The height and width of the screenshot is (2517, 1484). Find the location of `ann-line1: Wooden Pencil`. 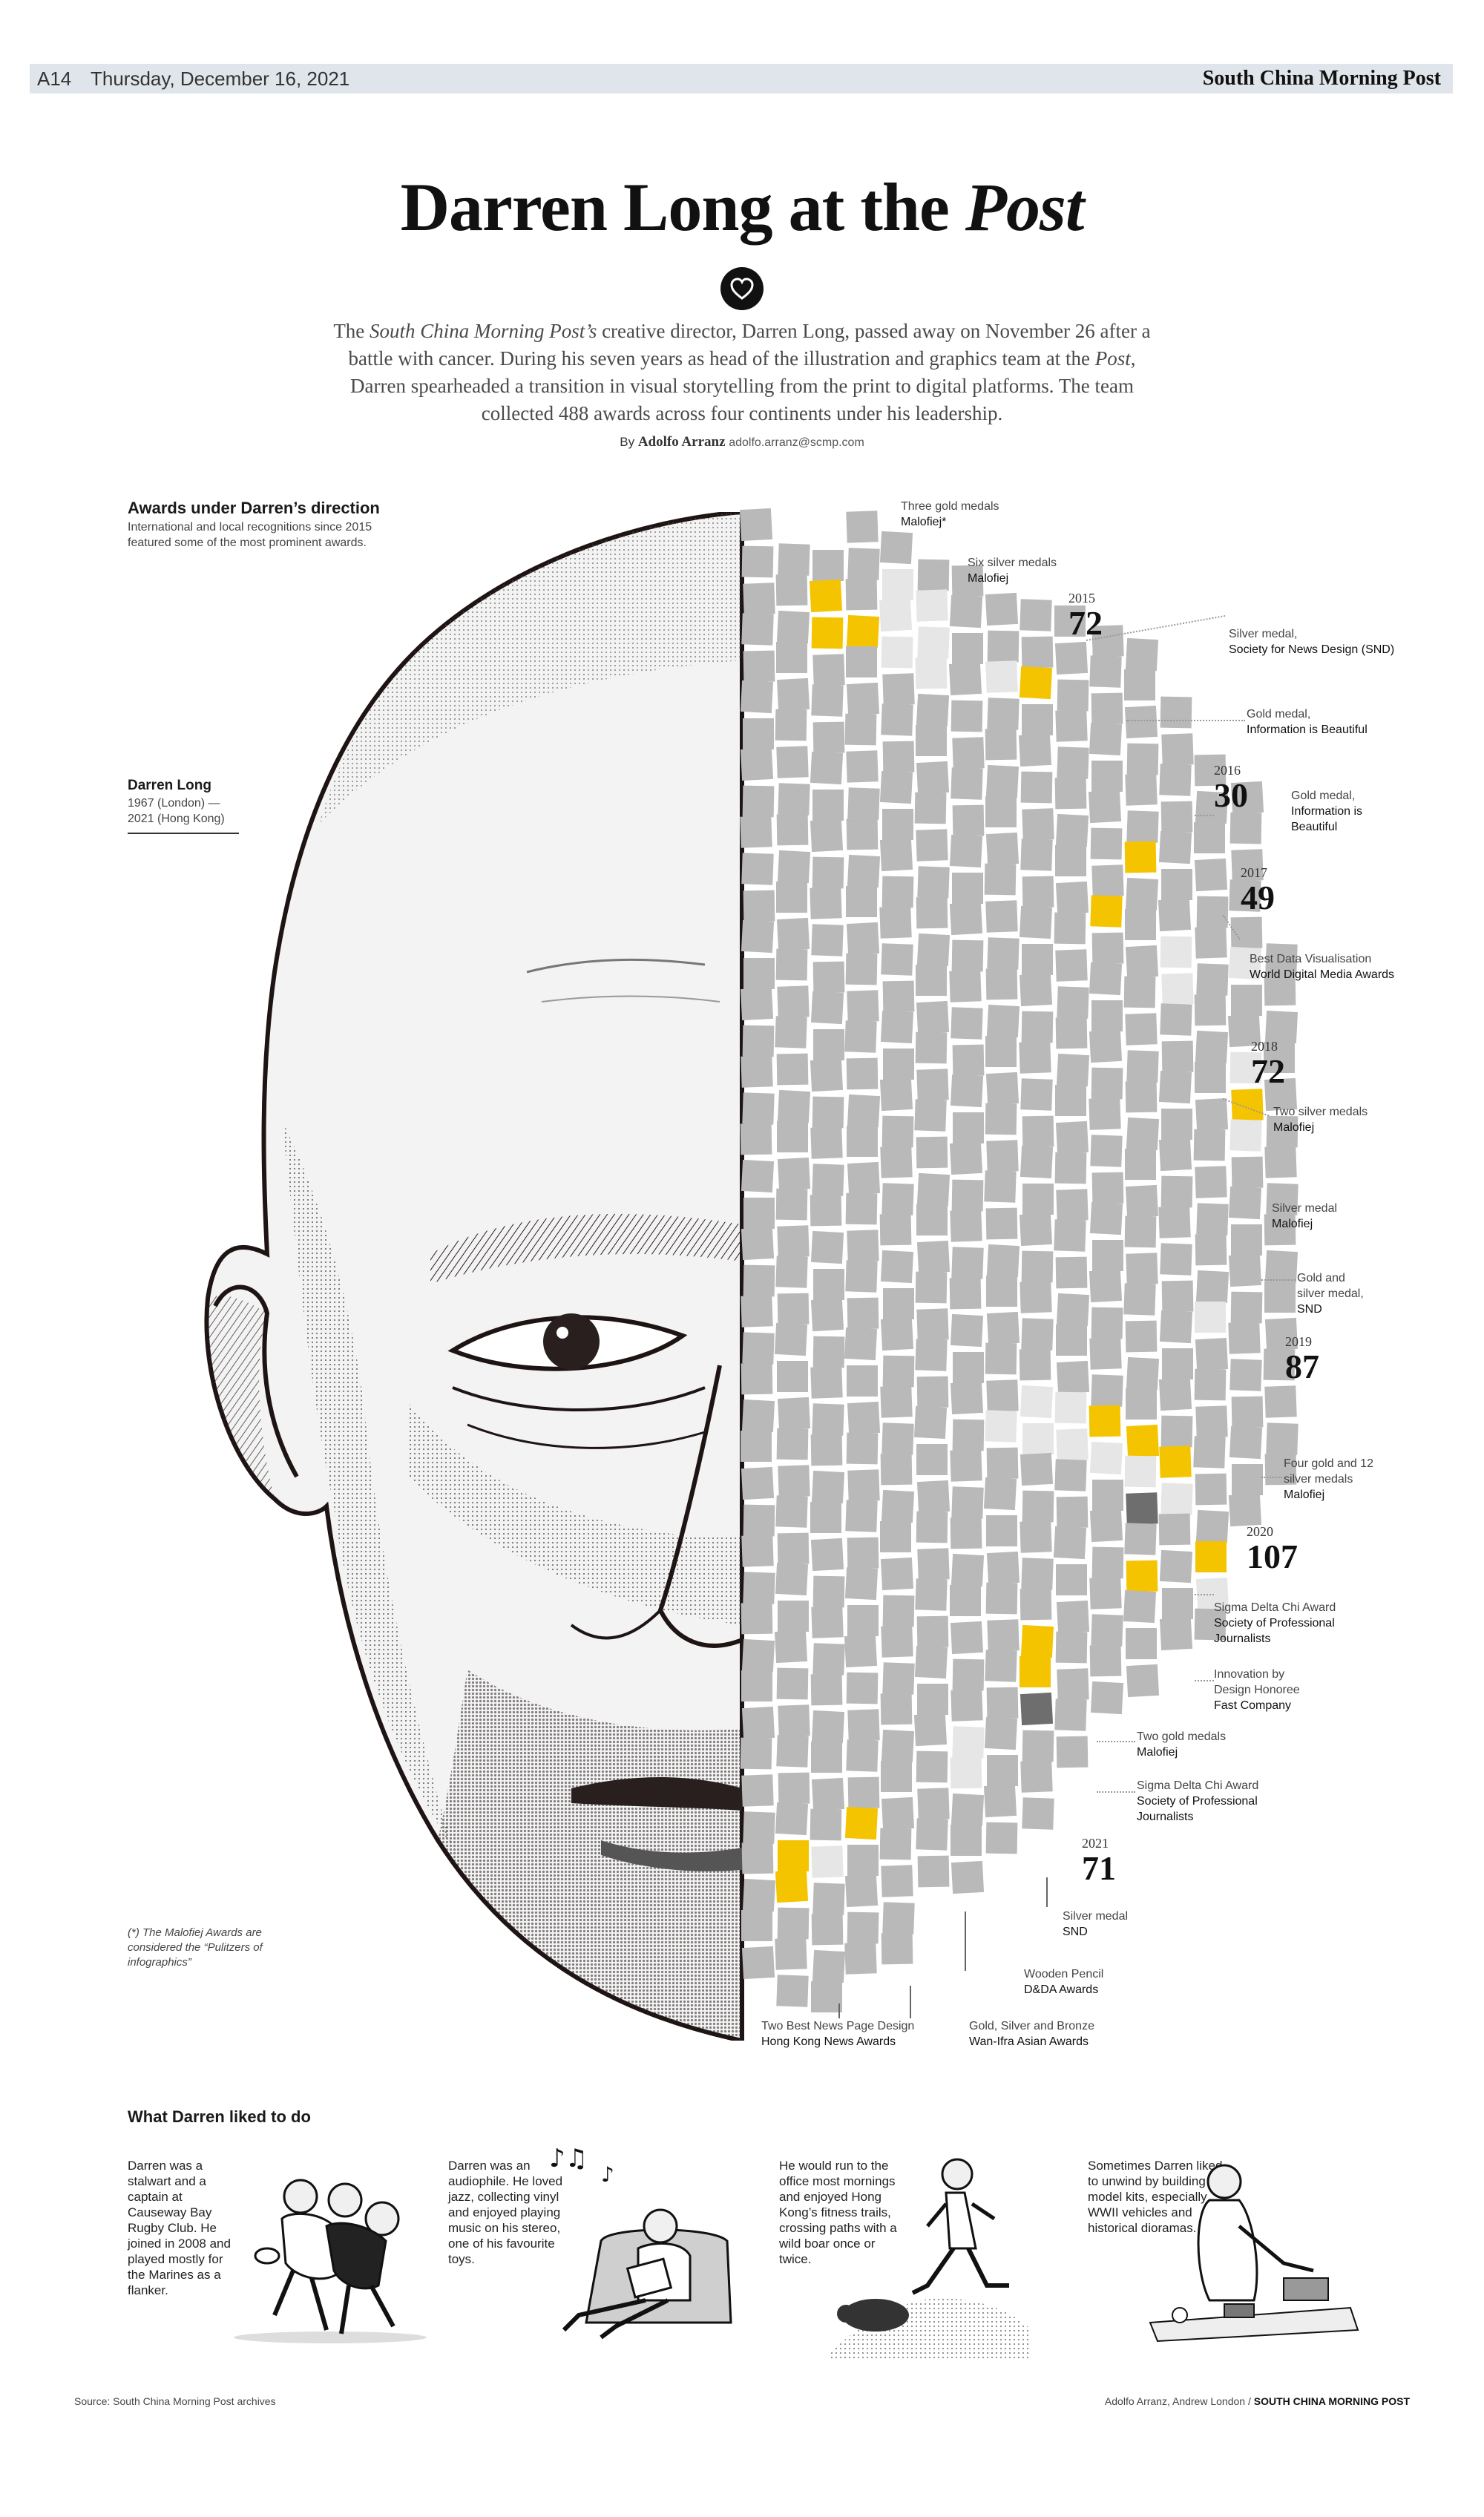

ann-line1: Wooden Pencil is located at coordinates (1064, 1974).